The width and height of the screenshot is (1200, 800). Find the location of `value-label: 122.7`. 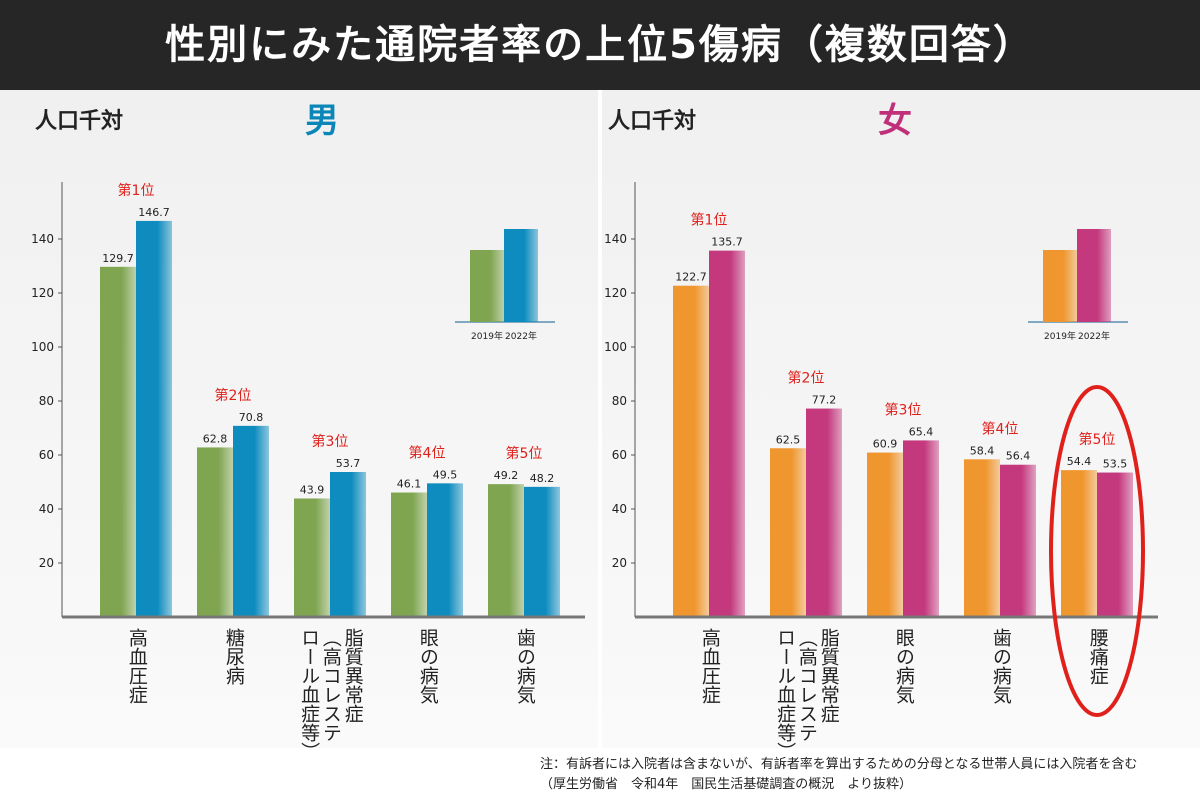

value-label: 122.7 is located at coordinates (691, 277).